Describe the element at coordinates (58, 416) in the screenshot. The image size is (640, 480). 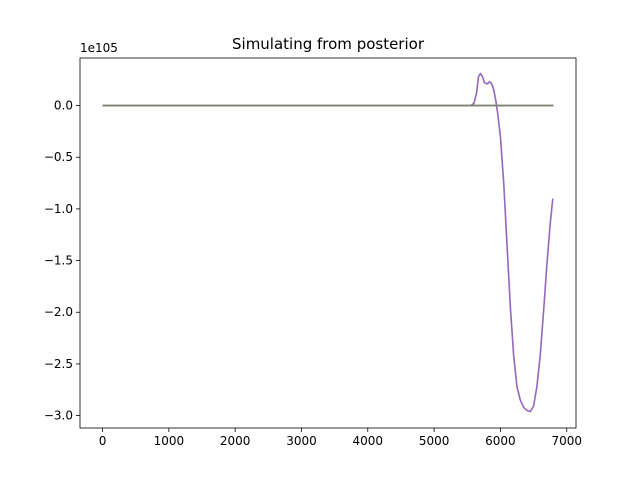
I see `y-tick-label: −3.0` at that location.